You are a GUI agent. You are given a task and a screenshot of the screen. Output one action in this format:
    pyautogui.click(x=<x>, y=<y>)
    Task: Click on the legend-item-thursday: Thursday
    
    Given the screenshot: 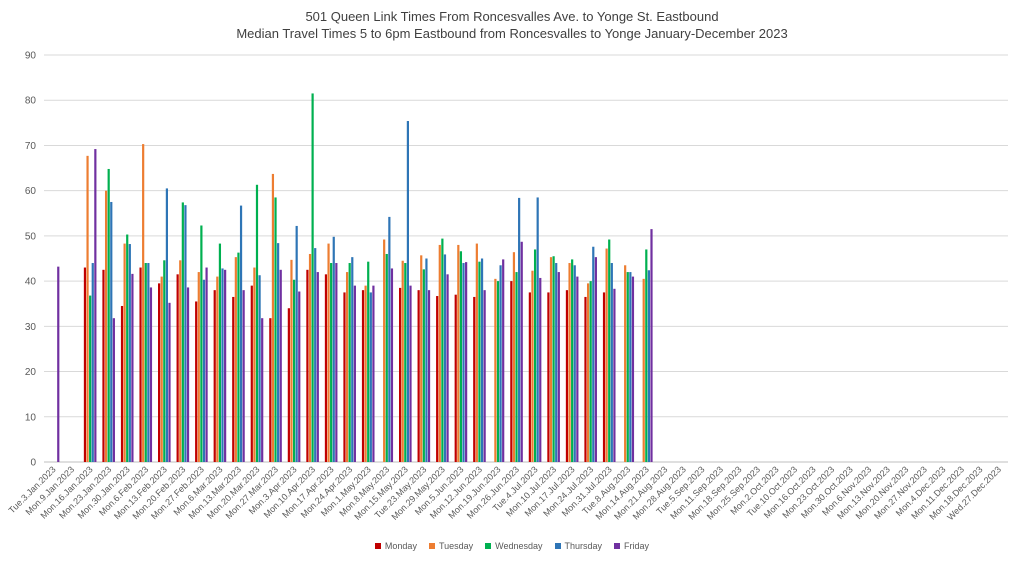 What is the action you would take?
    pyautogui.click(x=578, y=546)
    